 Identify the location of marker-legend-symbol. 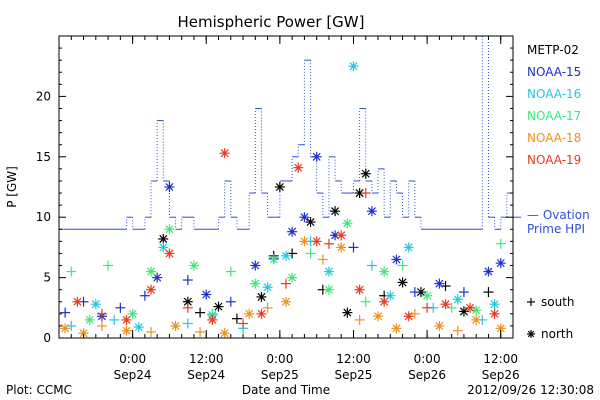
(531, 302).